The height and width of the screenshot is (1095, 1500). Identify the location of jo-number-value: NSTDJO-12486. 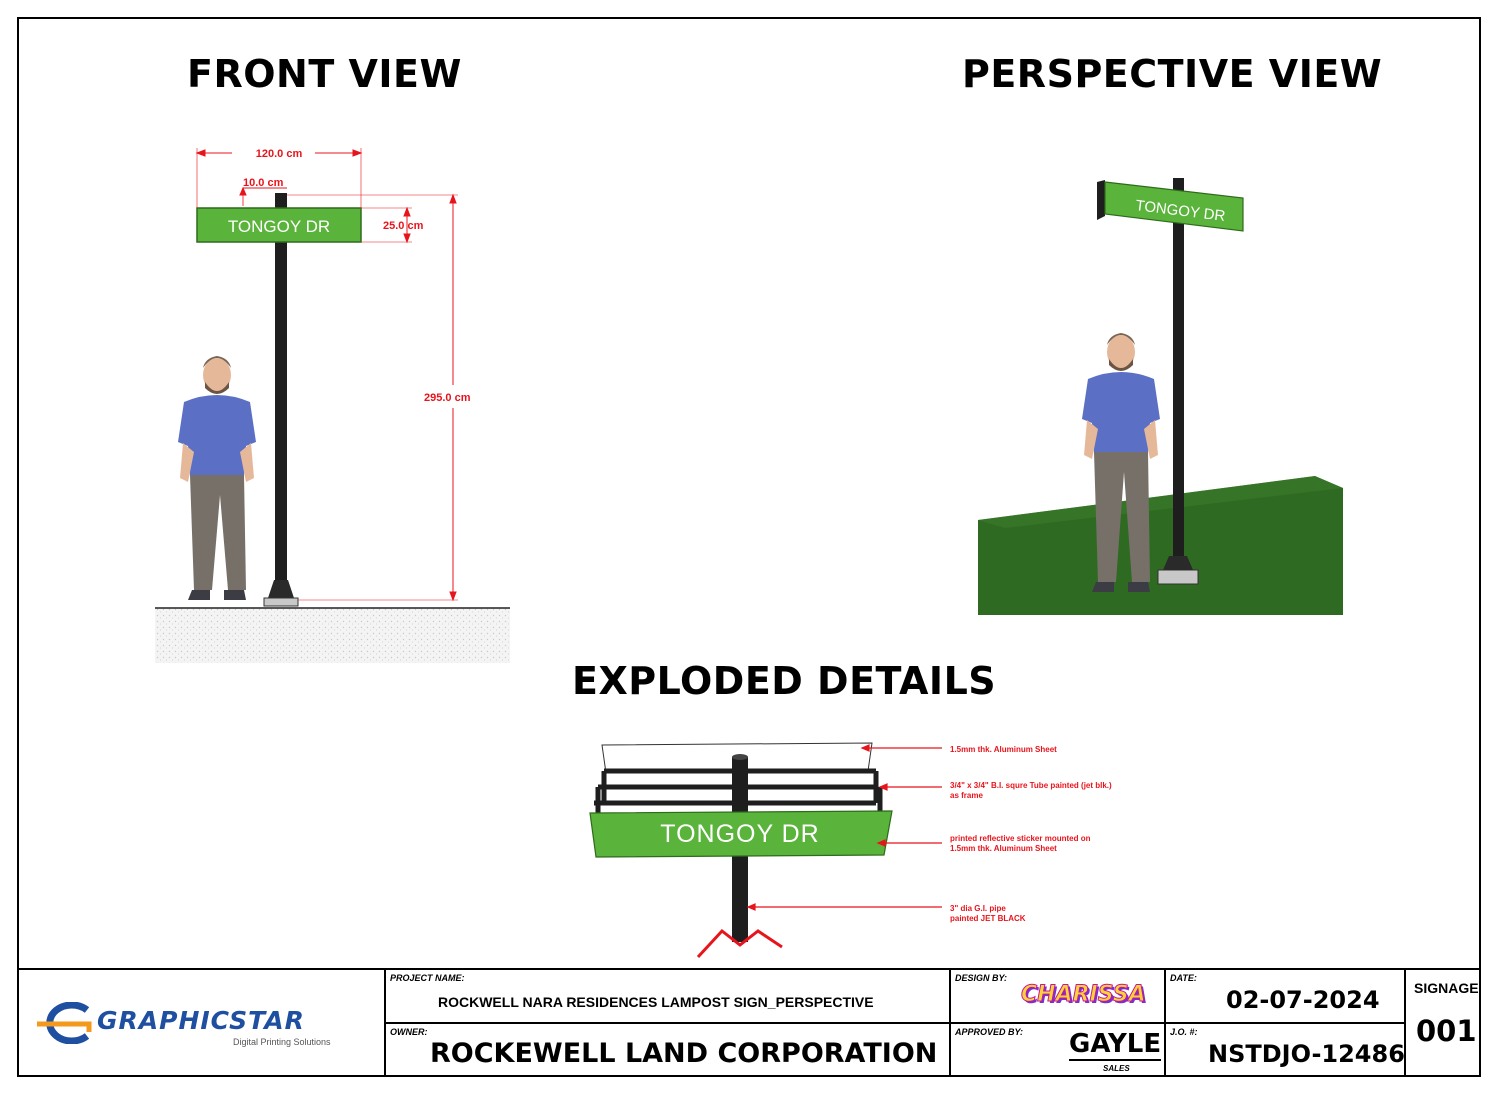
(1306, 1054).